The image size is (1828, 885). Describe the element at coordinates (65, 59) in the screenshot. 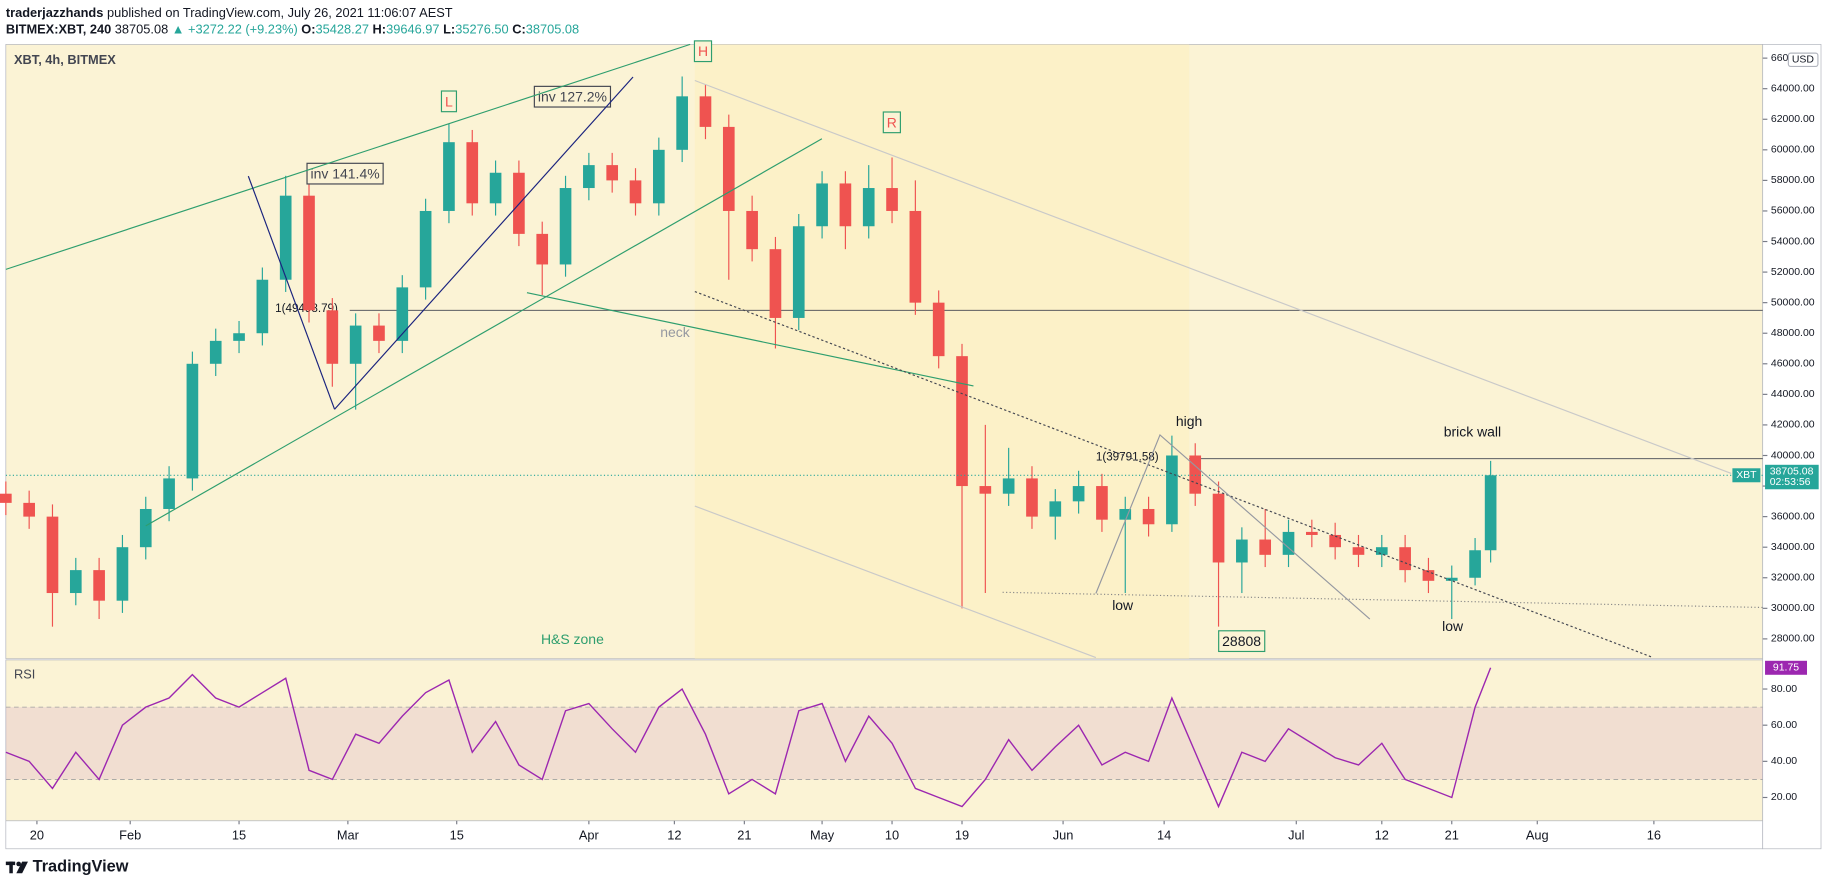

I see `pane-title: XBT, 4h, BITMEX` at that location.